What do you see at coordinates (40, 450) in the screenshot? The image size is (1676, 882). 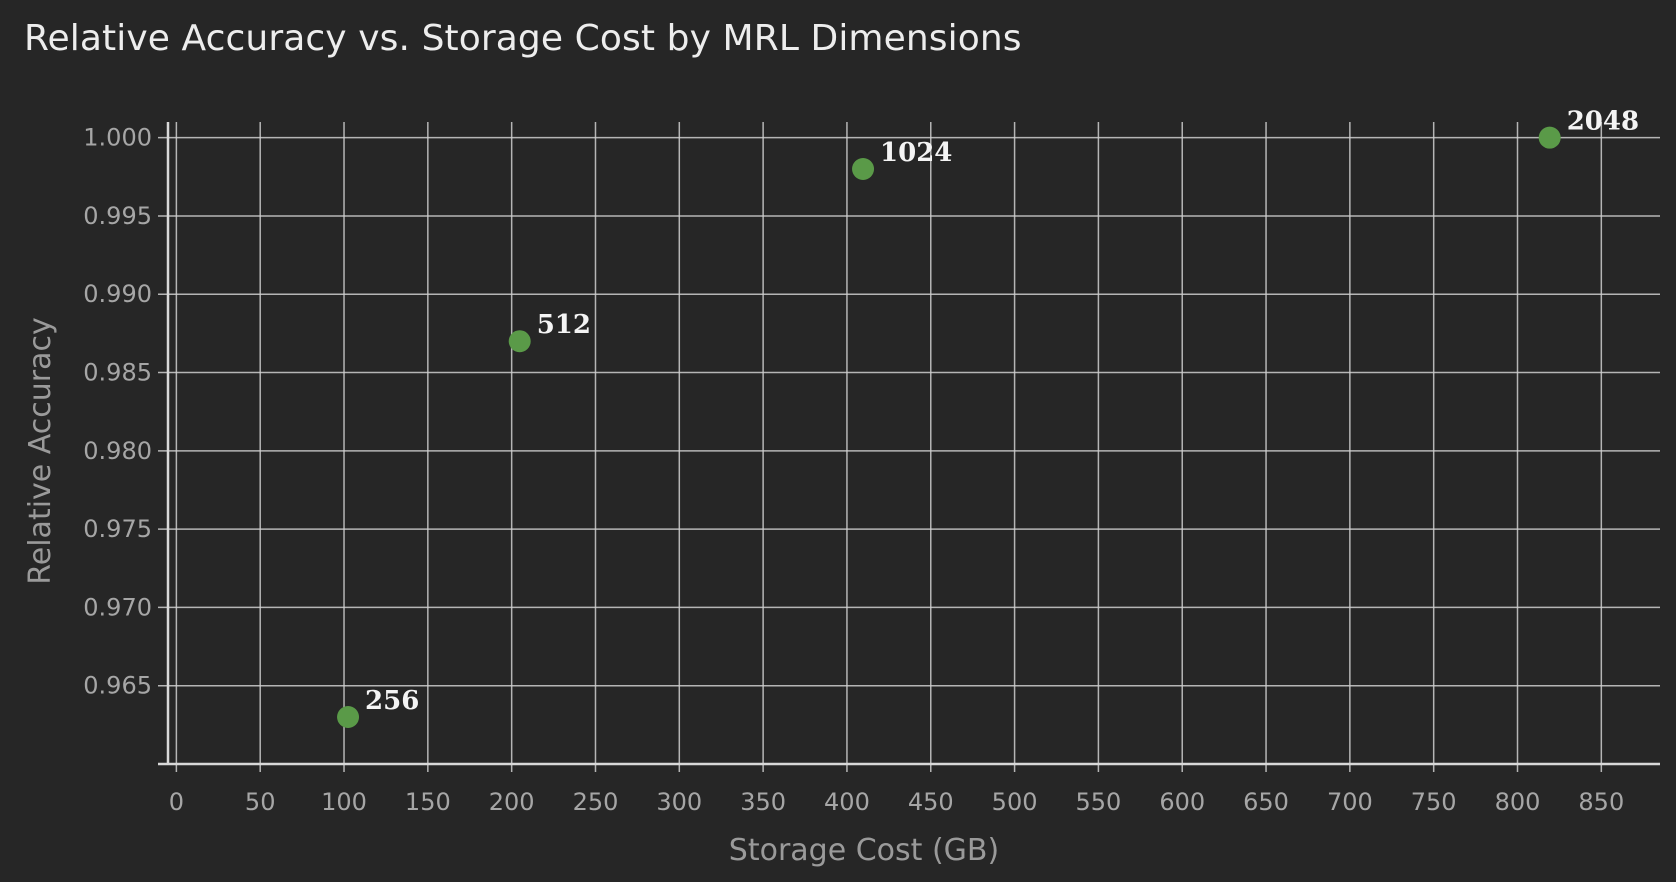 I see `y-axis-title: Relative Accuracy` at bounding box center [40, 450].